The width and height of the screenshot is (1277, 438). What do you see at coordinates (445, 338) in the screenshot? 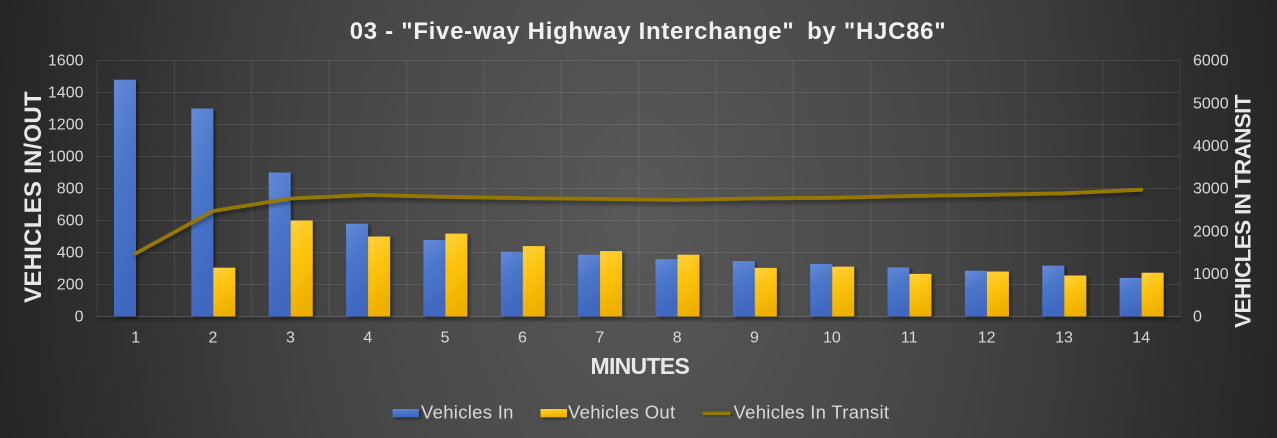
I see `svg-text: 5` at bounding box center [445, 338].